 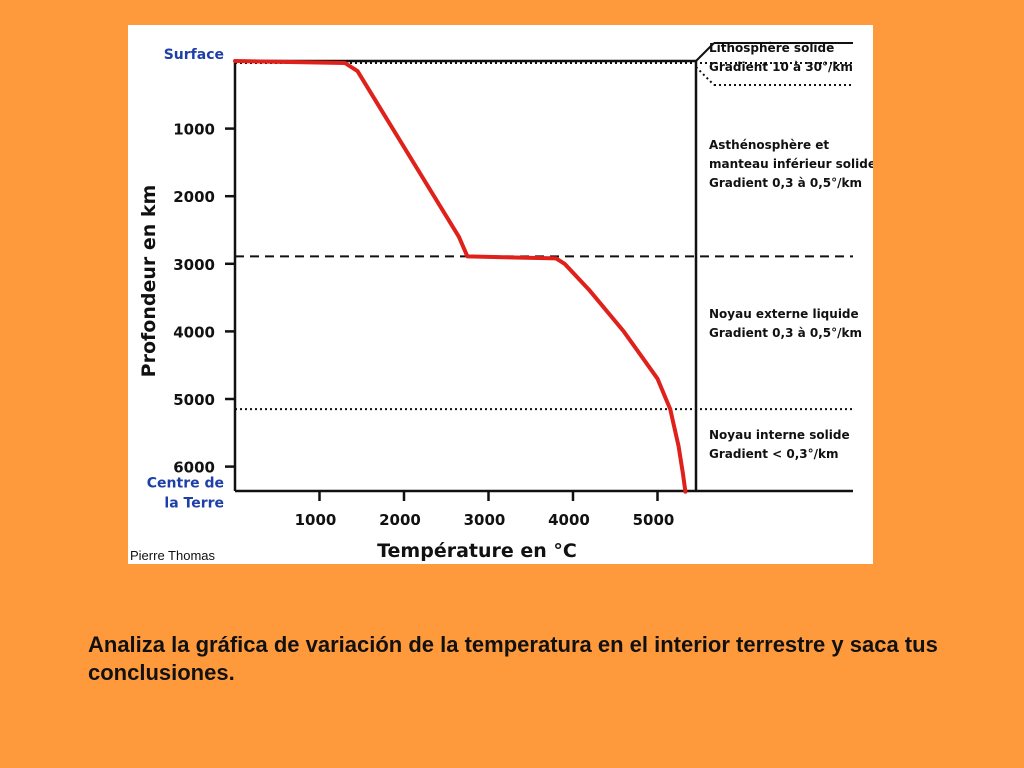 I want to click on y-tick-label-1: 2000, so click(x=194, y=197).